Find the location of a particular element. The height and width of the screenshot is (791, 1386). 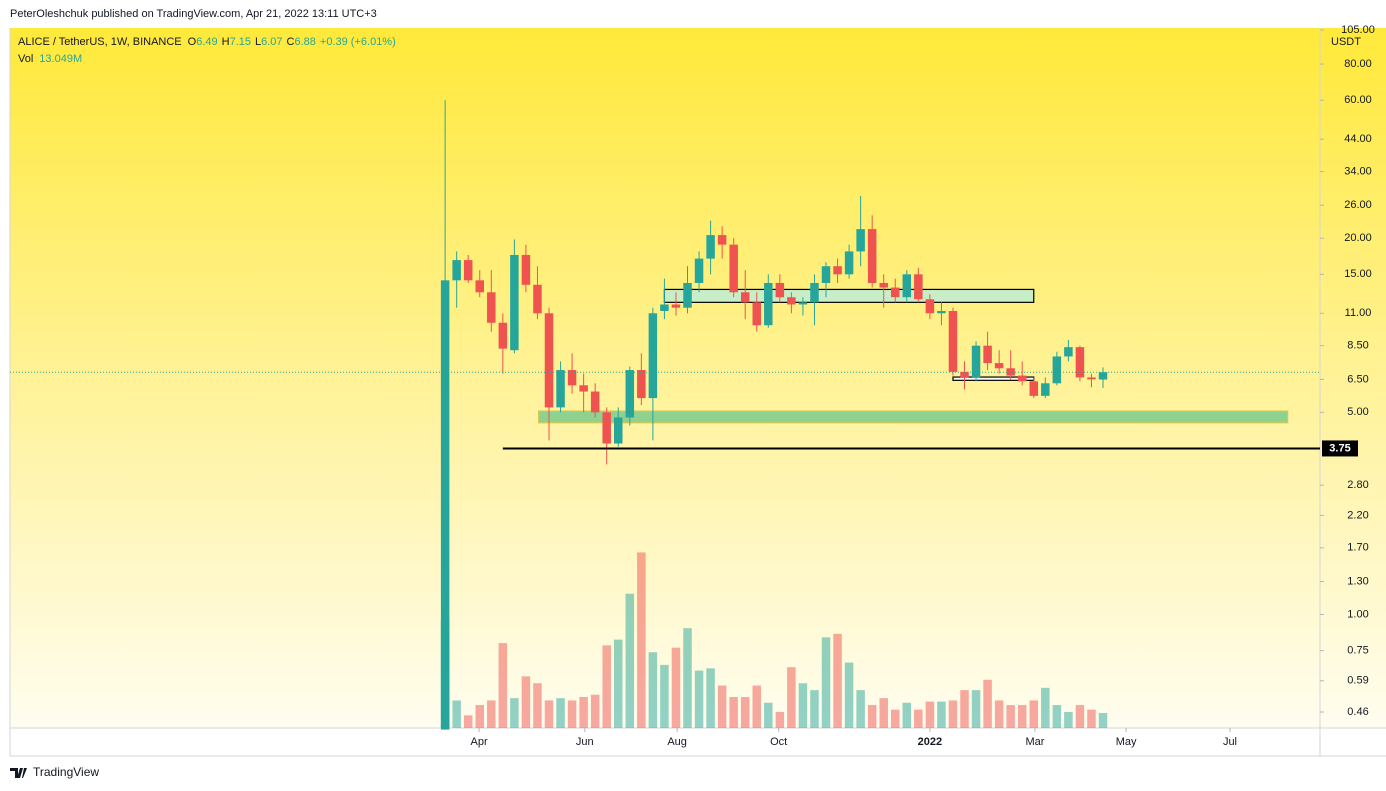

y-tick-label: 8.50 is located at coordinates (1357, 346).